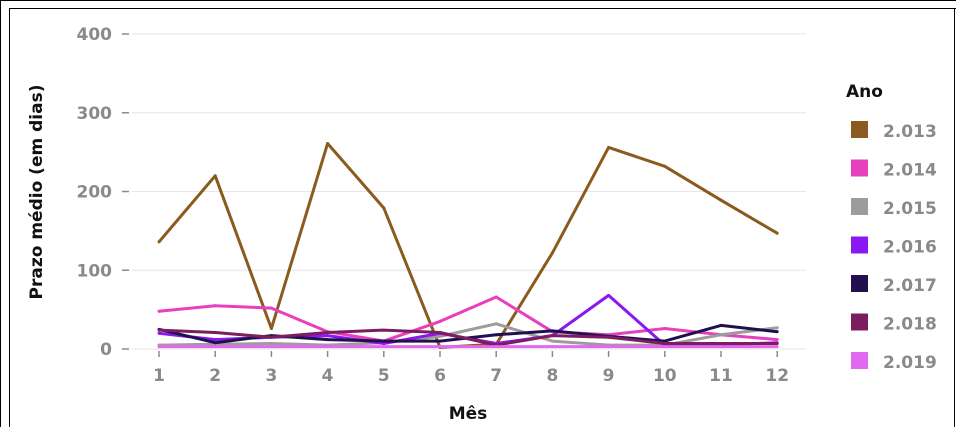 The image size is (956, 427). Describe the element at coordinates (777, 343) in the screenshot. I see `data-point-2.018-12` at that location.